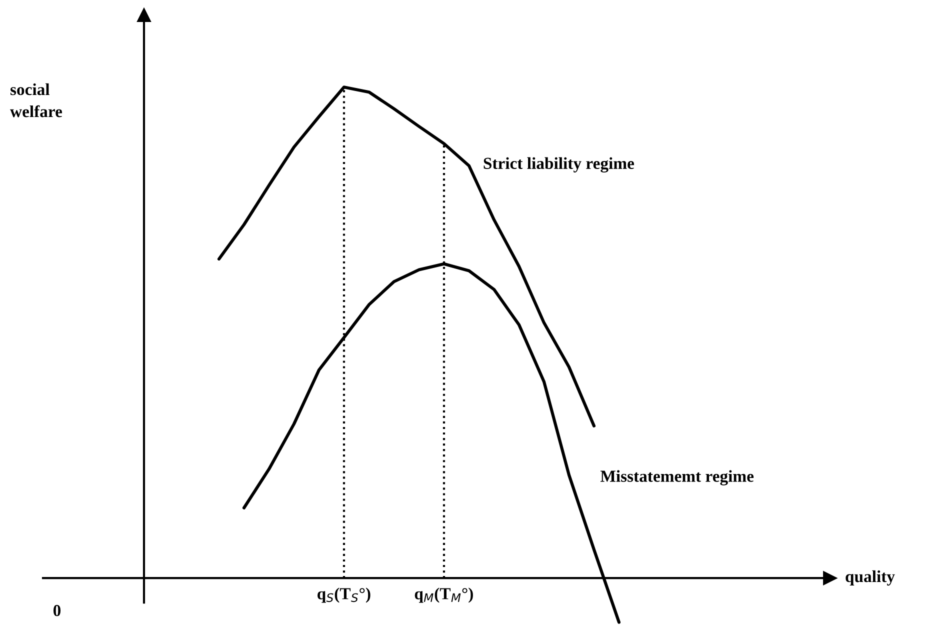  Describe the element at coordinates (559, 165) in the screenshot. I see `series-label: Strict liability regime` at that location.